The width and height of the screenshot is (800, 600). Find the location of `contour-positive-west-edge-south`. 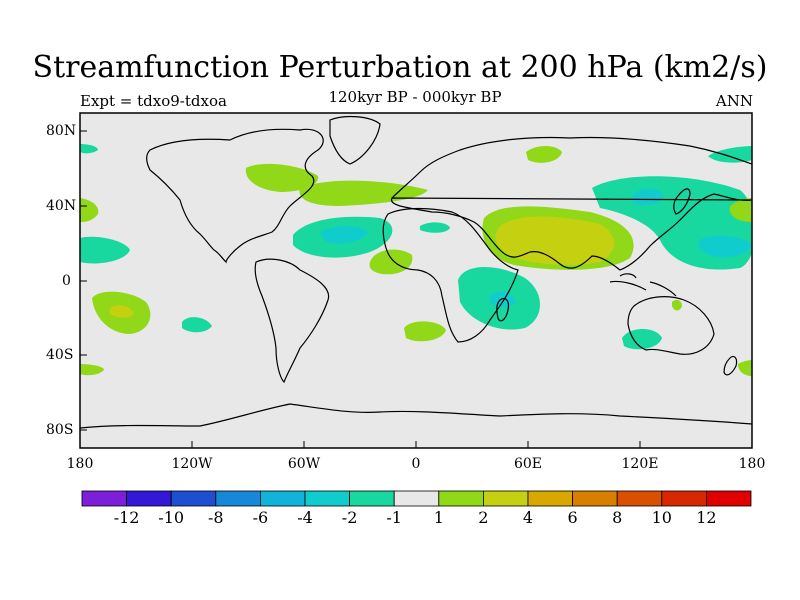

contour-positive-west-edge-south is located at coordinates (92, 370).